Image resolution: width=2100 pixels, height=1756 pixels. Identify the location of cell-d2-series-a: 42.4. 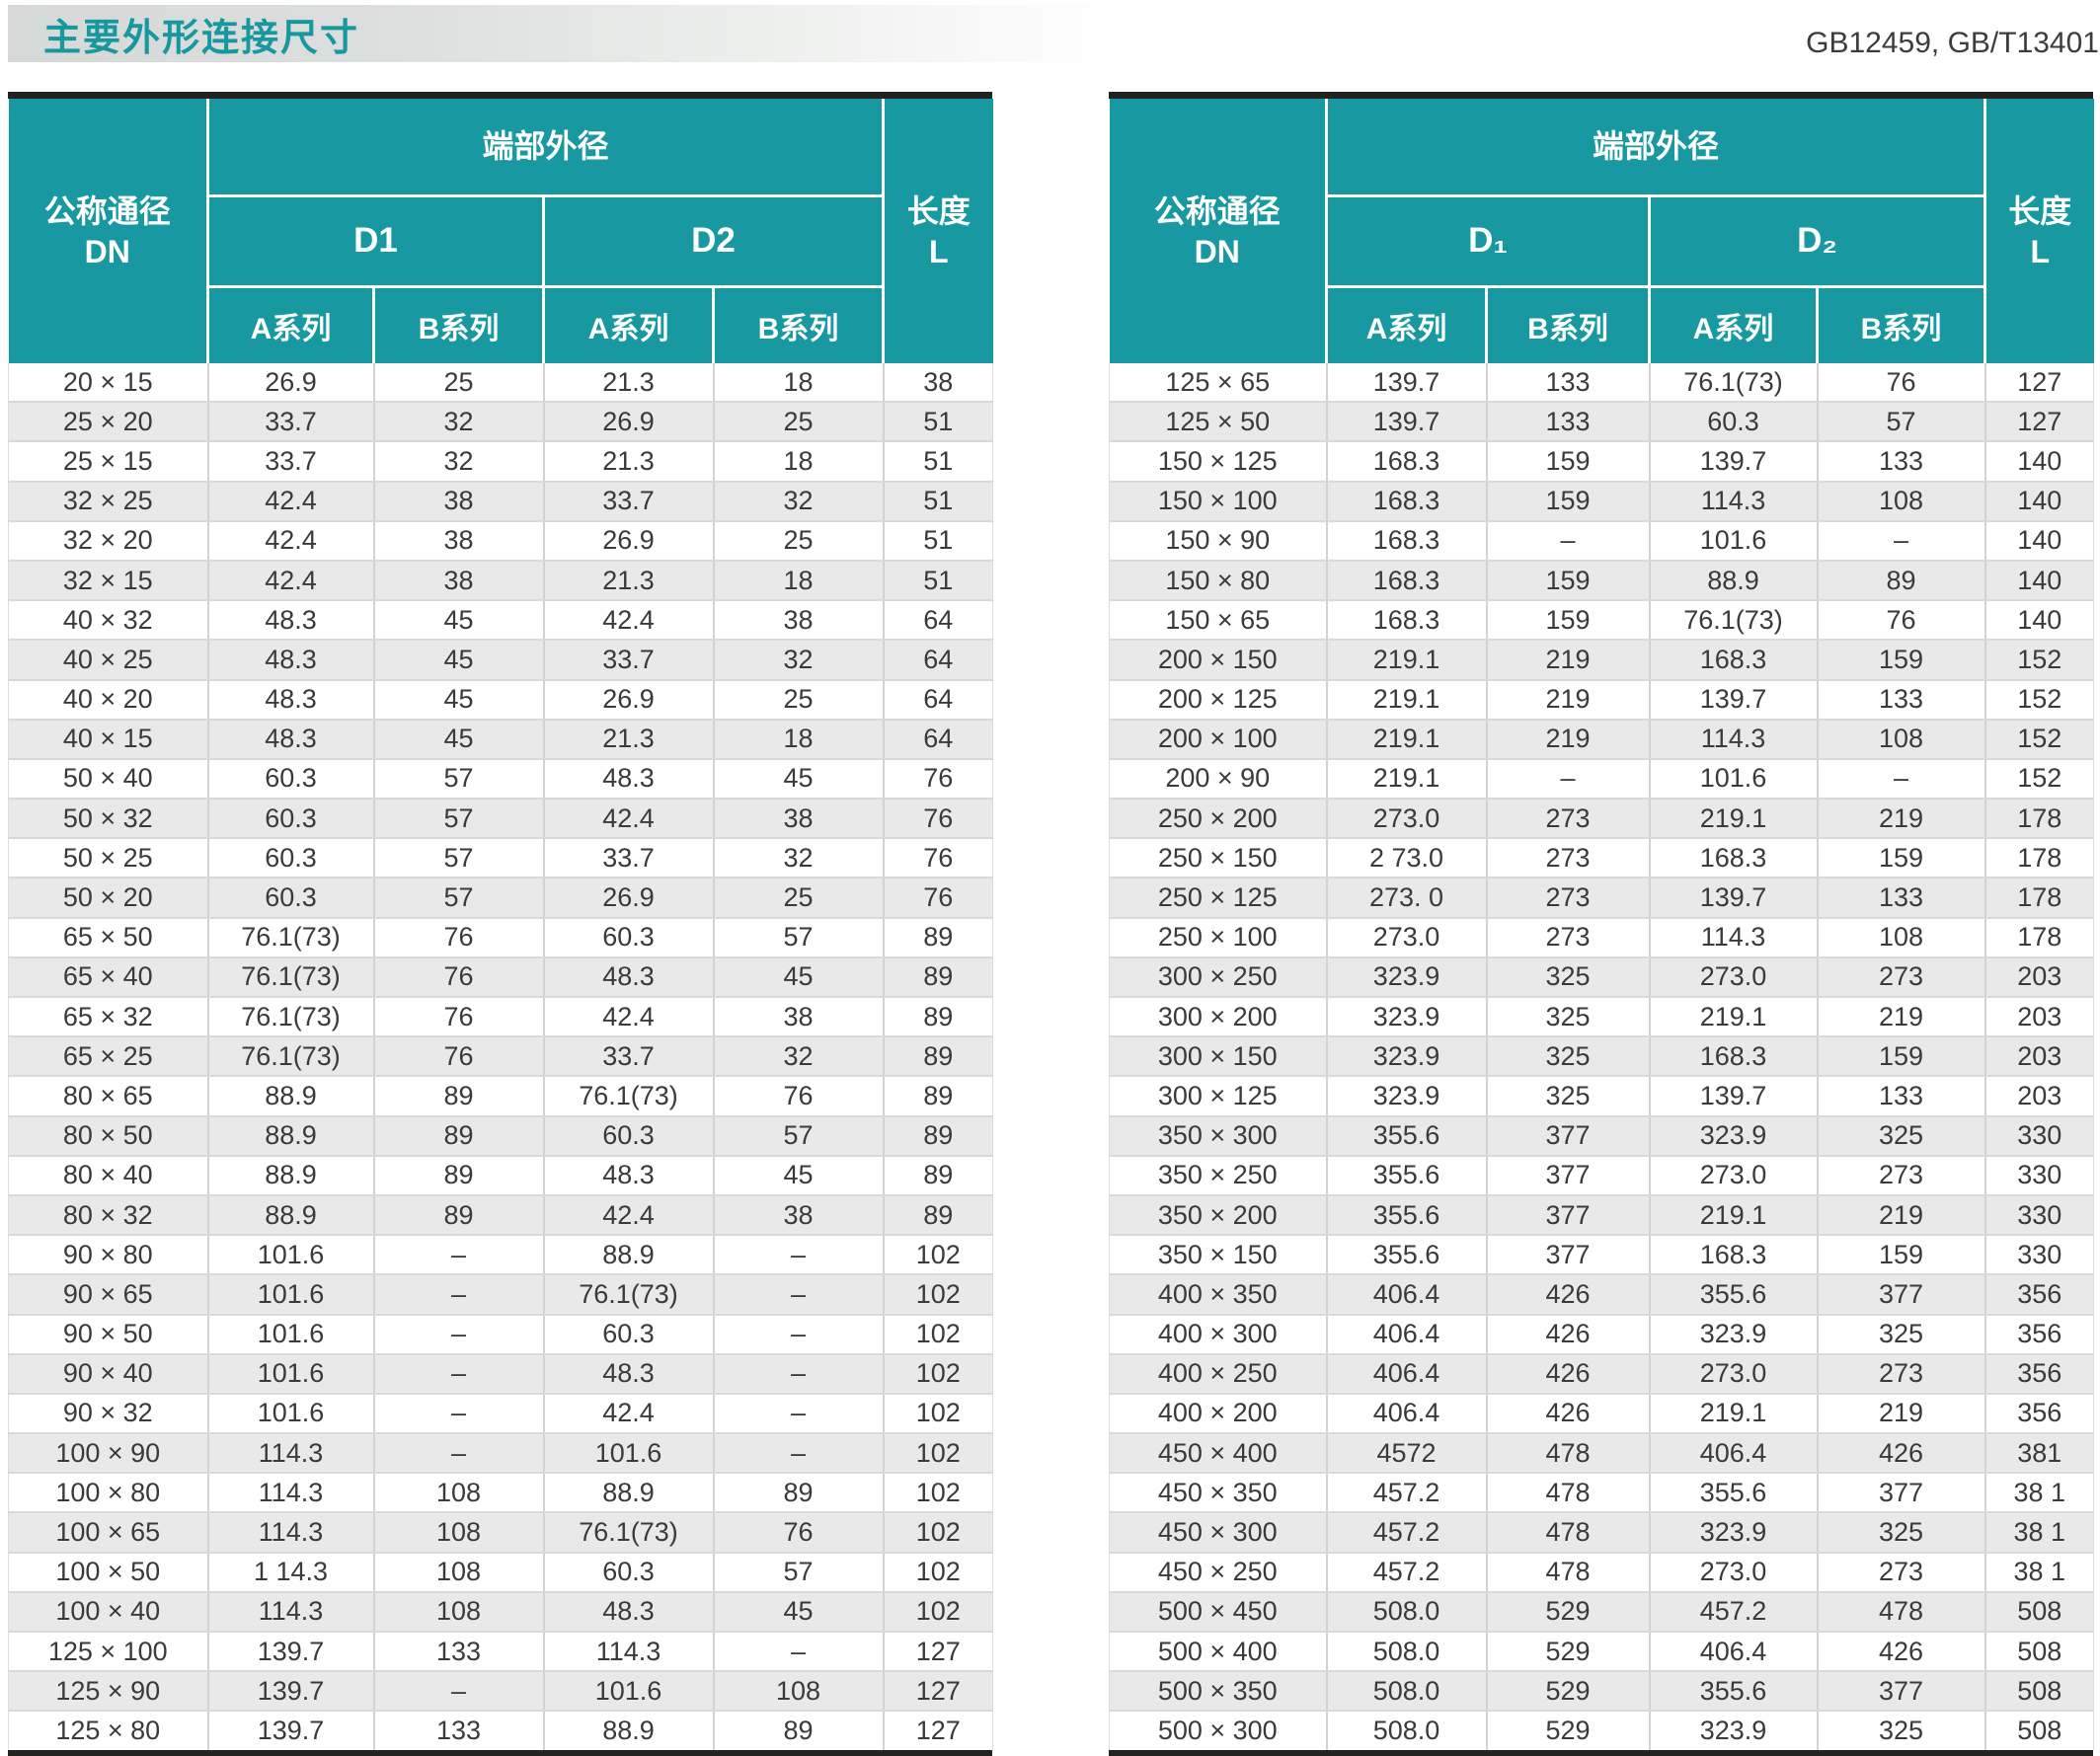
(629, 819).